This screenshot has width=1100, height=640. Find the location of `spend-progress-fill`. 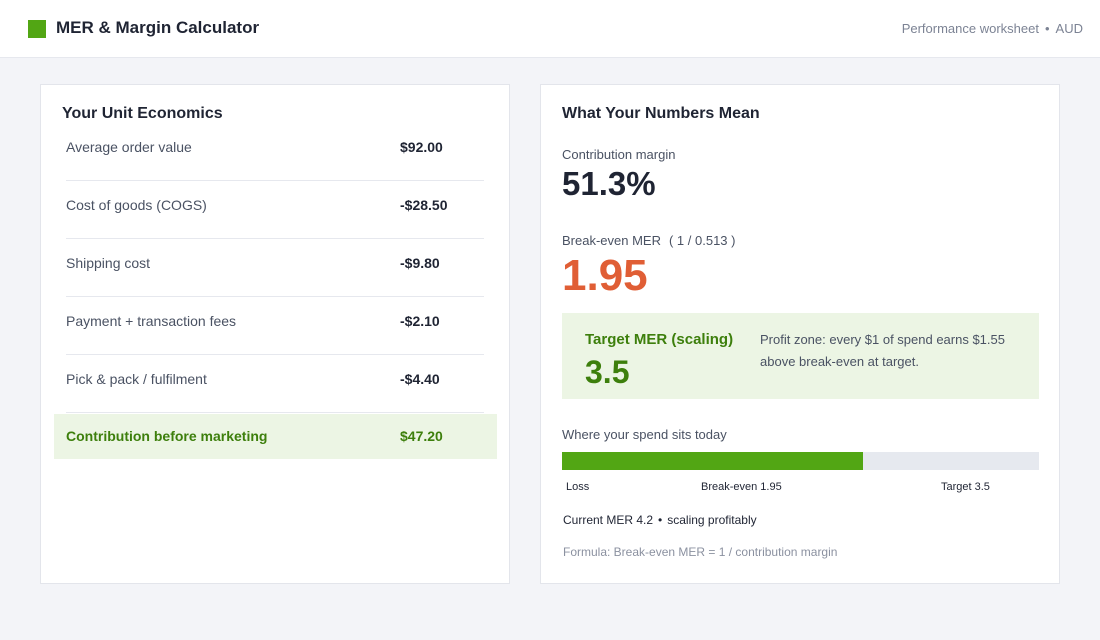

spend-progress-fill is located at coordinates (712, 461).